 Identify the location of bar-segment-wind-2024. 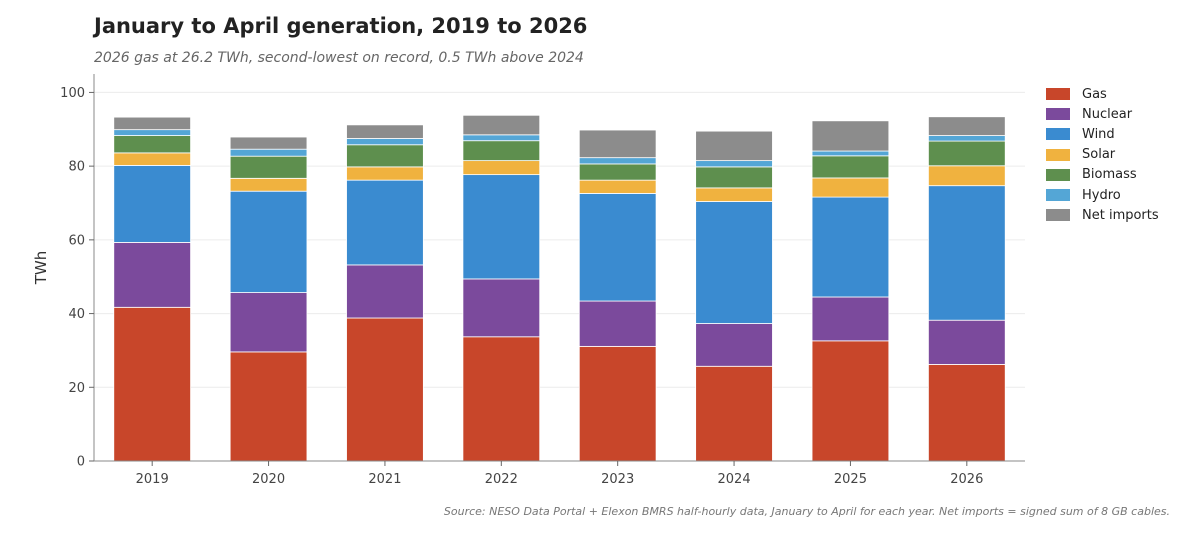
(734, 262).